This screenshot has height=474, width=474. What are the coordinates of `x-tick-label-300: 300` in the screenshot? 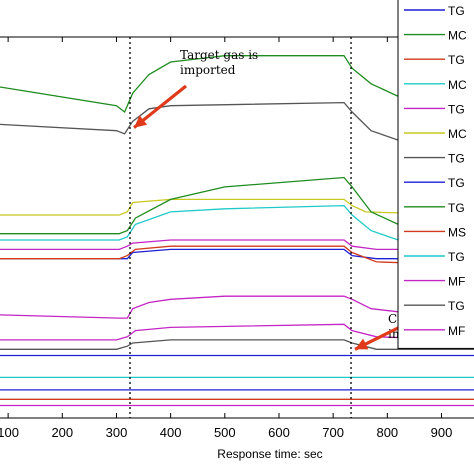 It's located at (117, 432).